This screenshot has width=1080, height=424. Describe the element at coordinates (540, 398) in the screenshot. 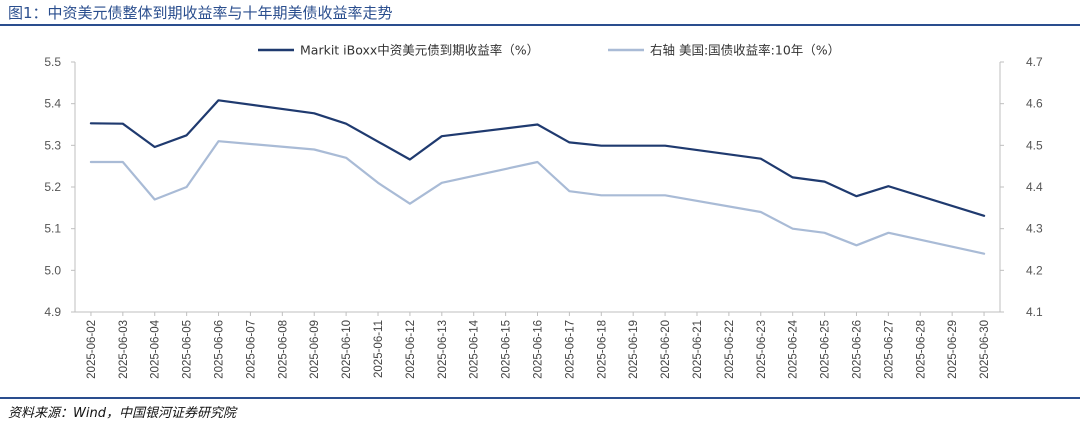

I see `footer-divider` at that location.